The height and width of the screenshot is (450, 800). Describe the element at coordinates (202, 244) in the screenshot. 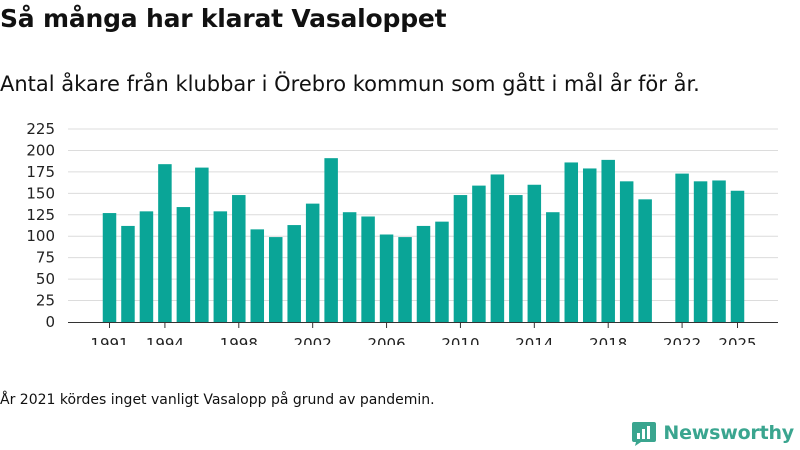

I see `bar-1996` at that location.